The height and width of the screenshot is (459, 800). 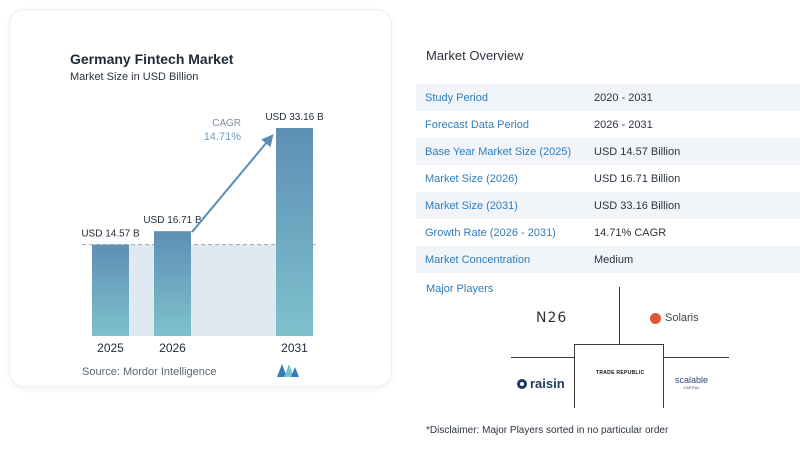 What do you see at coordinates (620, 373) in the screenshot?
I see `player-trade-republic-logo: TRADE REPUBLIC` at bounding box center [620, 373].